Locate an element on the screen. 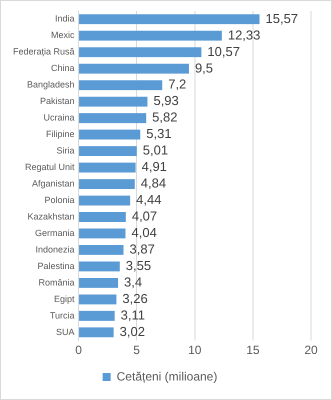 The height and width of the screenshot is (400, 332). y-tick-label: Egipt is located at coordinates (65, 299).